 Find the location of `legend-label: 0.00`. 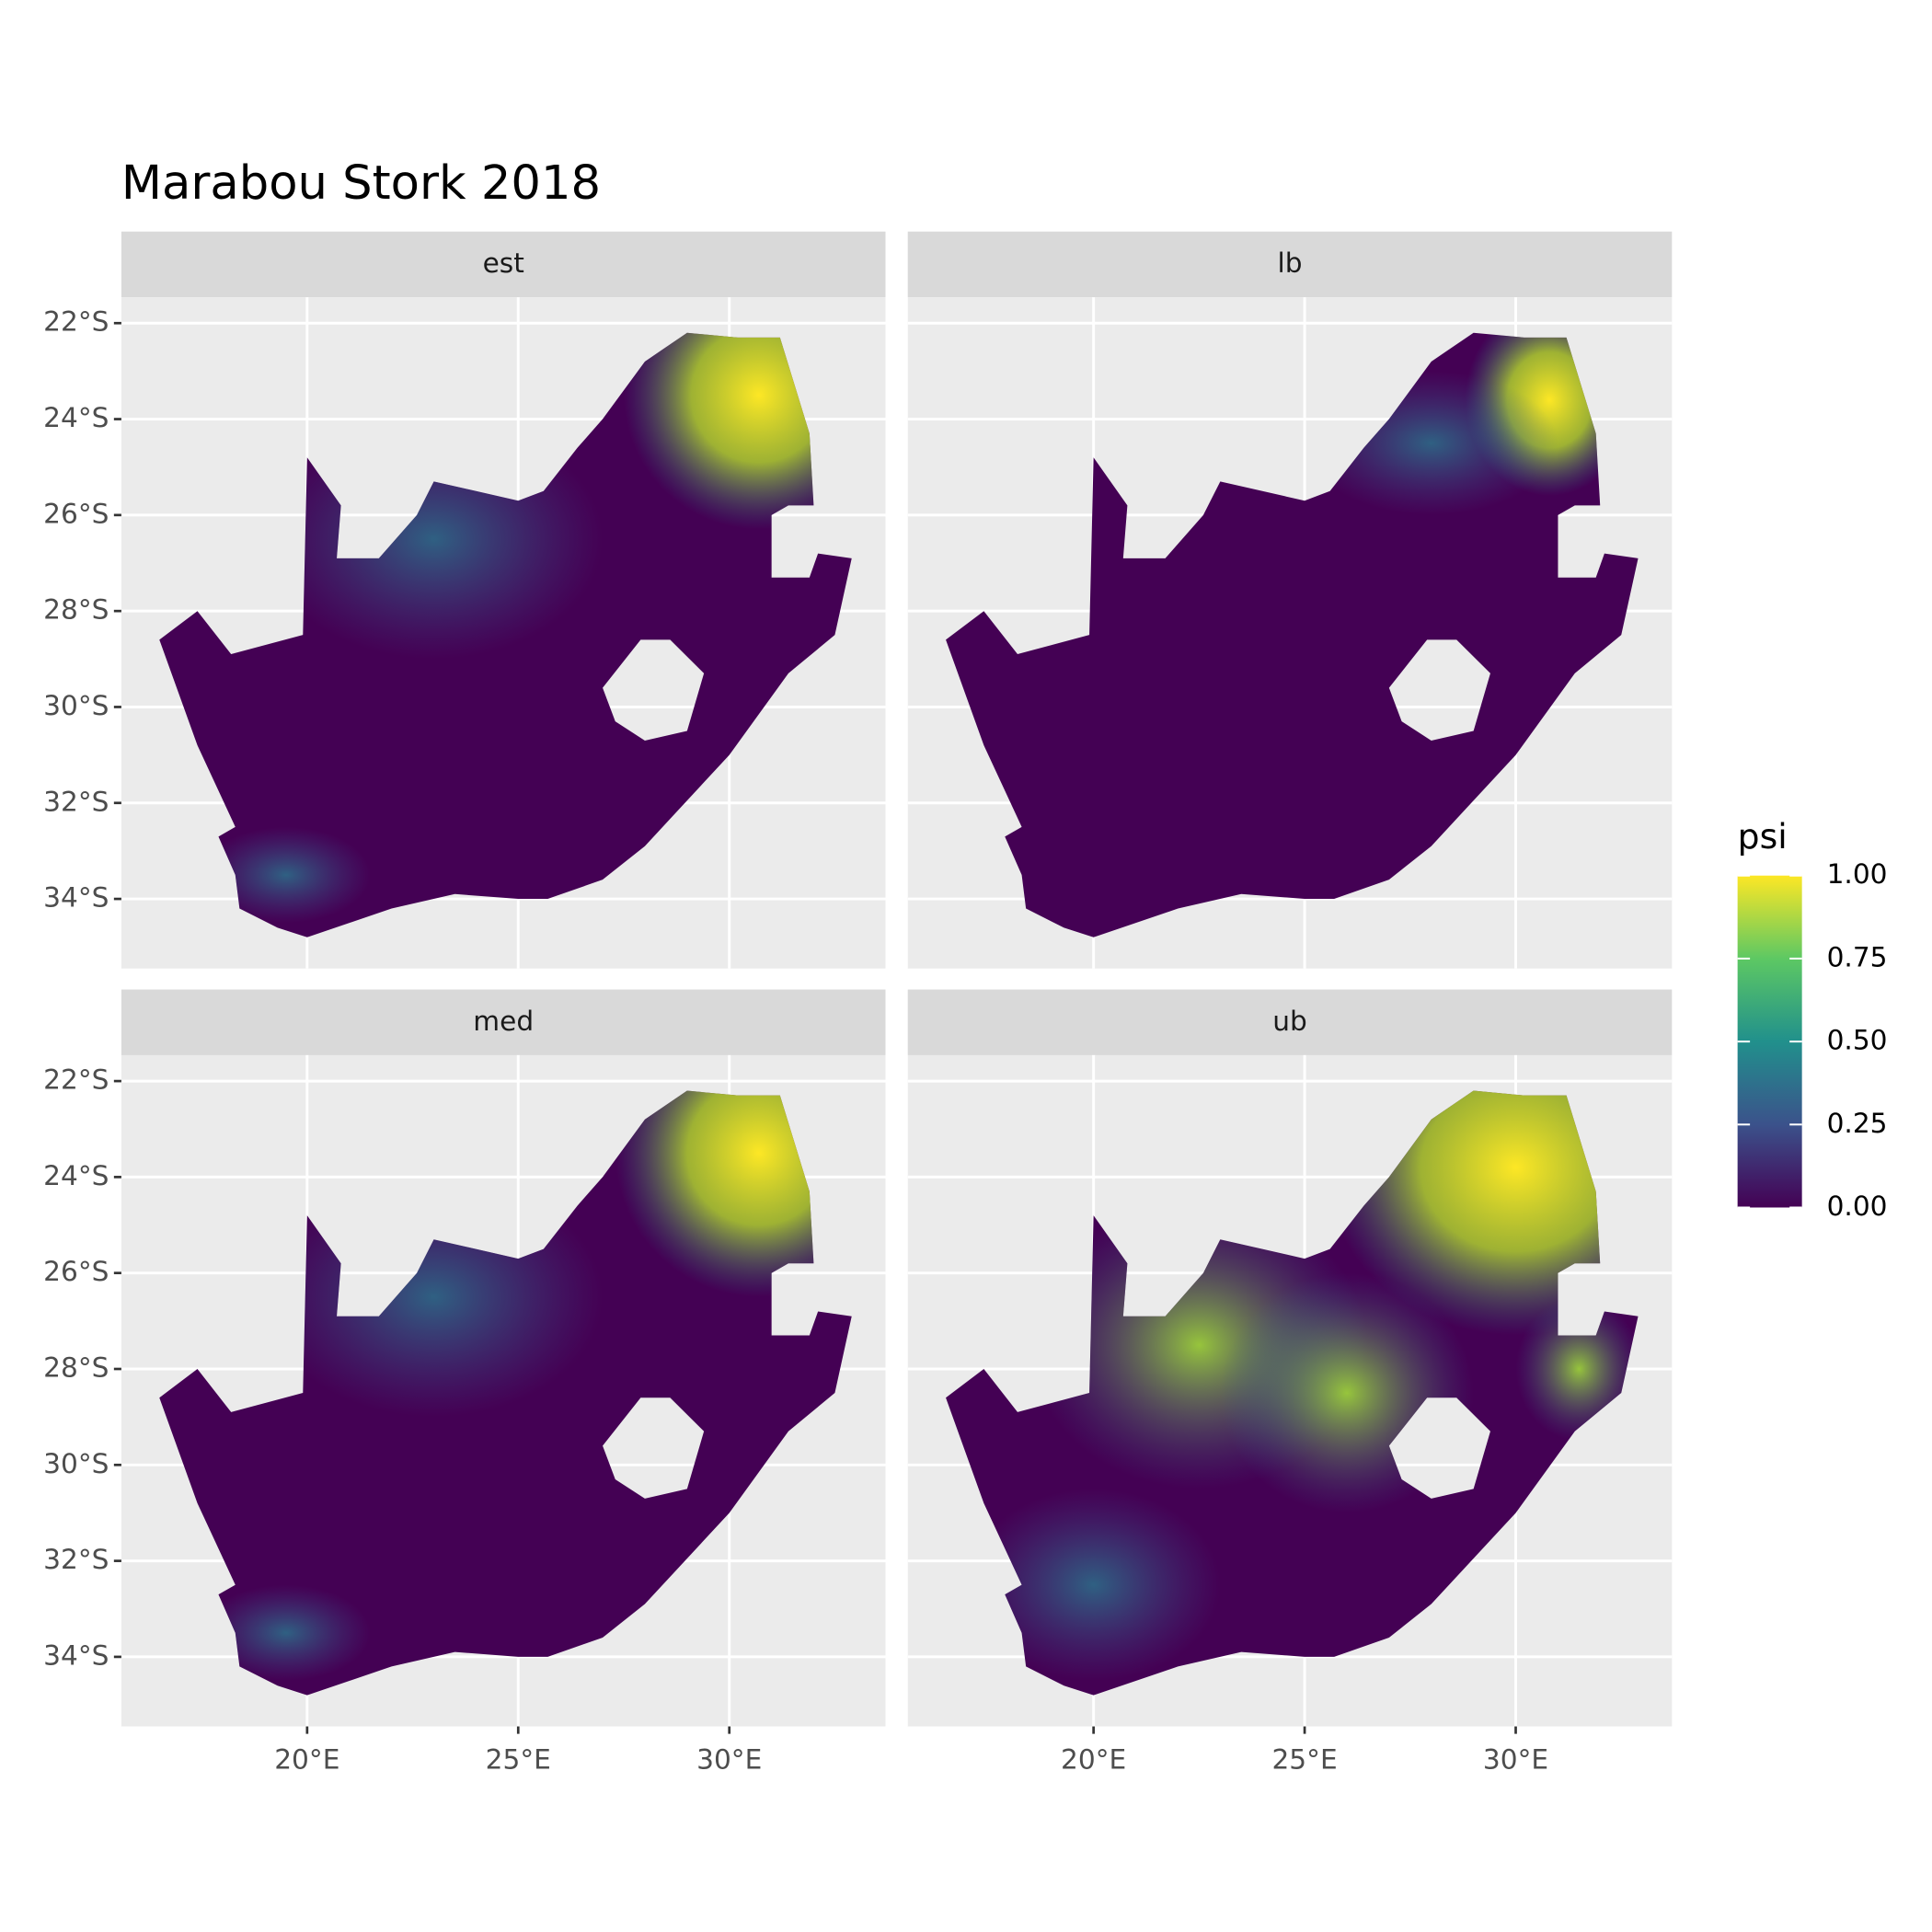

legend-label: 0.00 is located at coordinates (1857, 1206).